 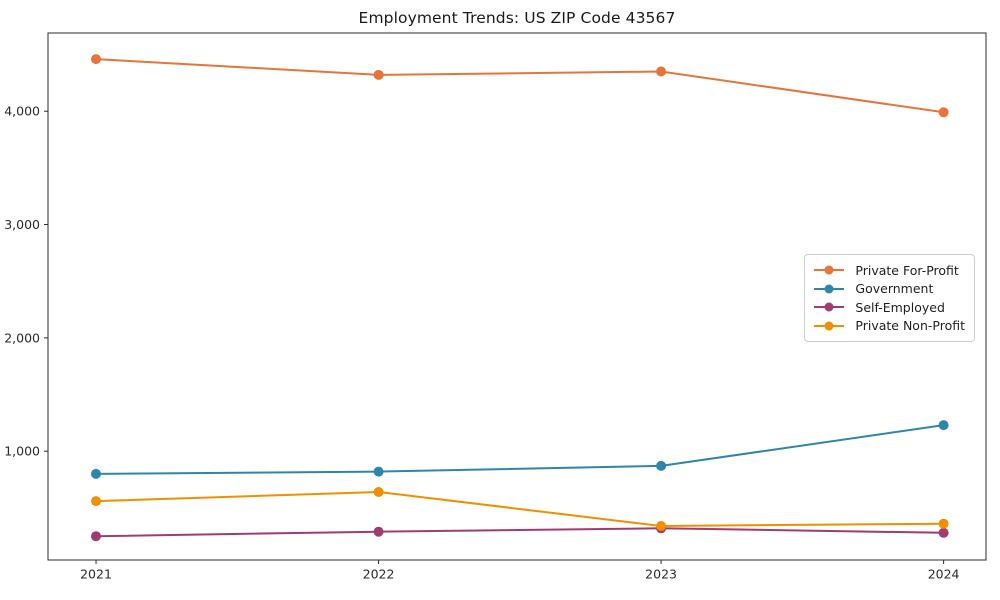 I want to click on x-tick-label-2022: 2022, so click(x=379, y=574).